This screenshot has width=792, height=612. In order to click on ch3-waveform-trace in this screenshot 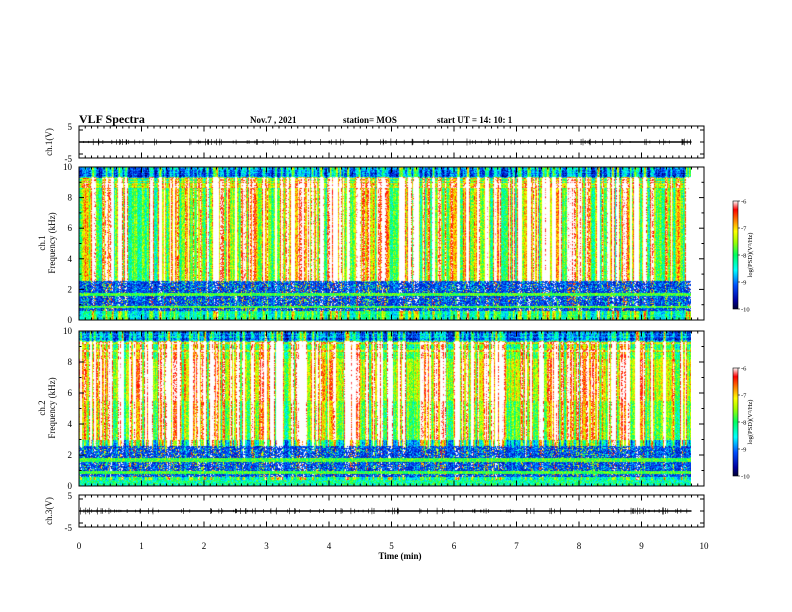, I will do `click(385, 511)`.